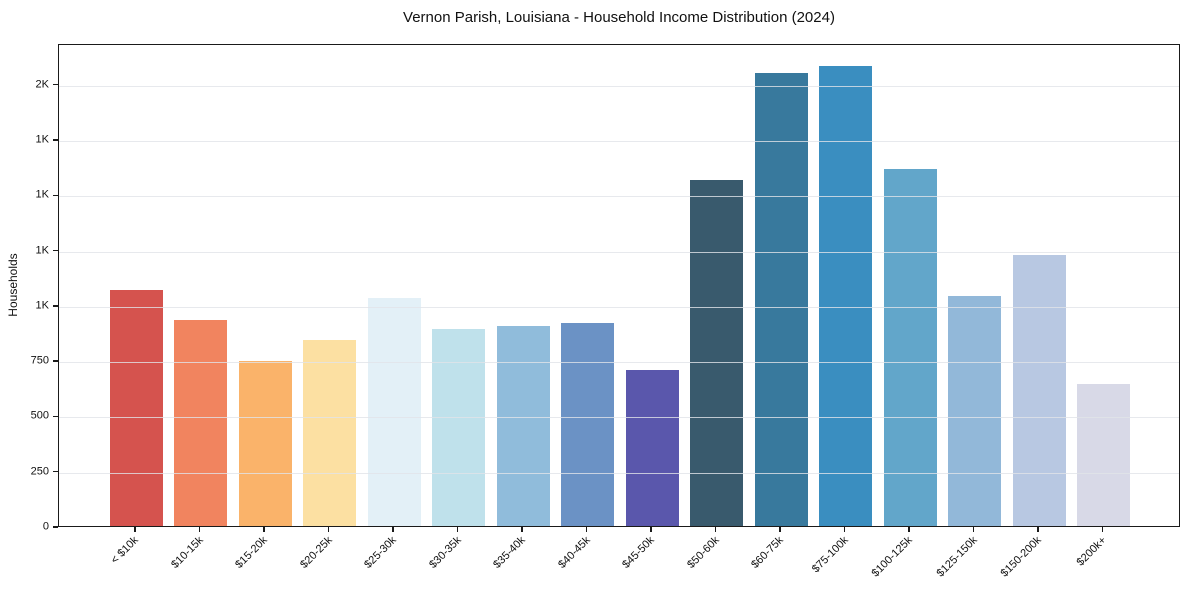 The height and width of the screenshot is (590, 1189). Describe the element at coordinates (45, 526) in the screenshot. I see `y-tick-label: 0` at that location.